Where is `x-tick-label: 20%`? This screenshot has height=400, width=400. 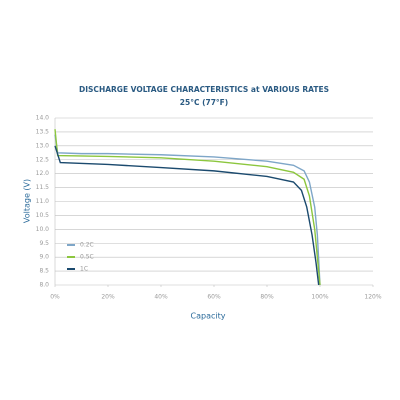 x-tick-label: 20% is located at coordinates (108, 297).